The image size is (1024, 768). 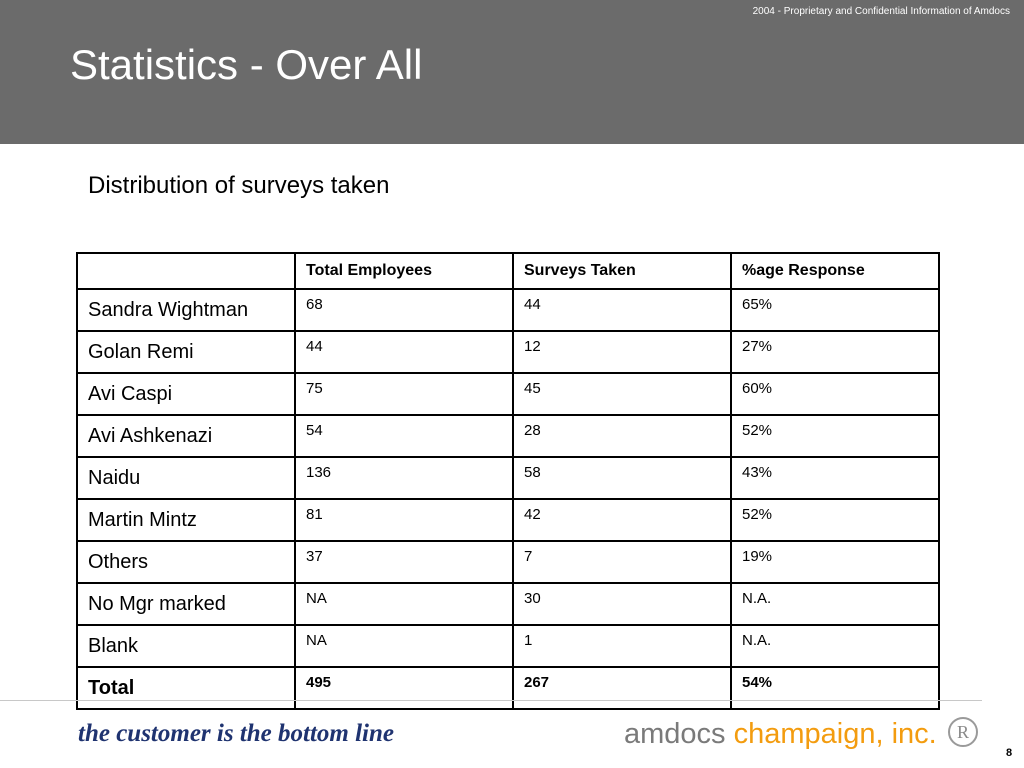 I want to click on row-surveys-taken: 1, so click(x=622, y=646).